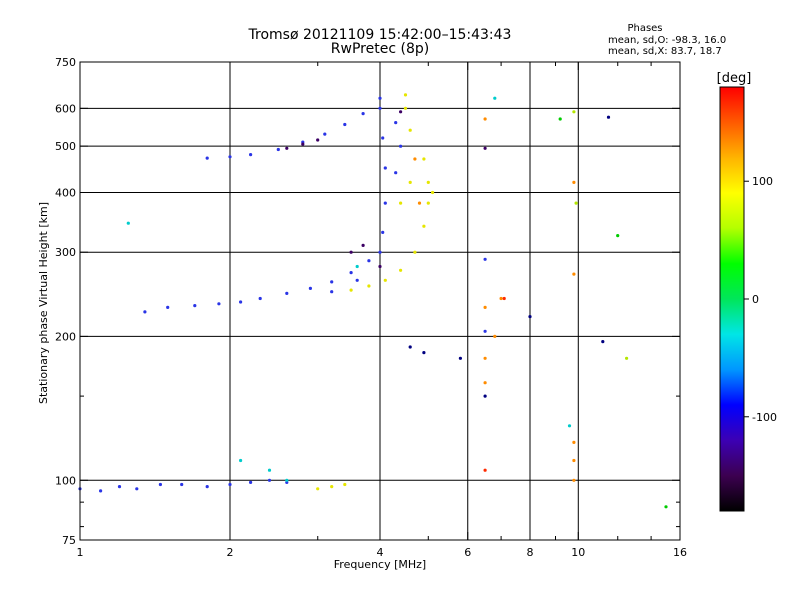 The image size is (800, 600). I want to click on colorbar, so click(732, 299).